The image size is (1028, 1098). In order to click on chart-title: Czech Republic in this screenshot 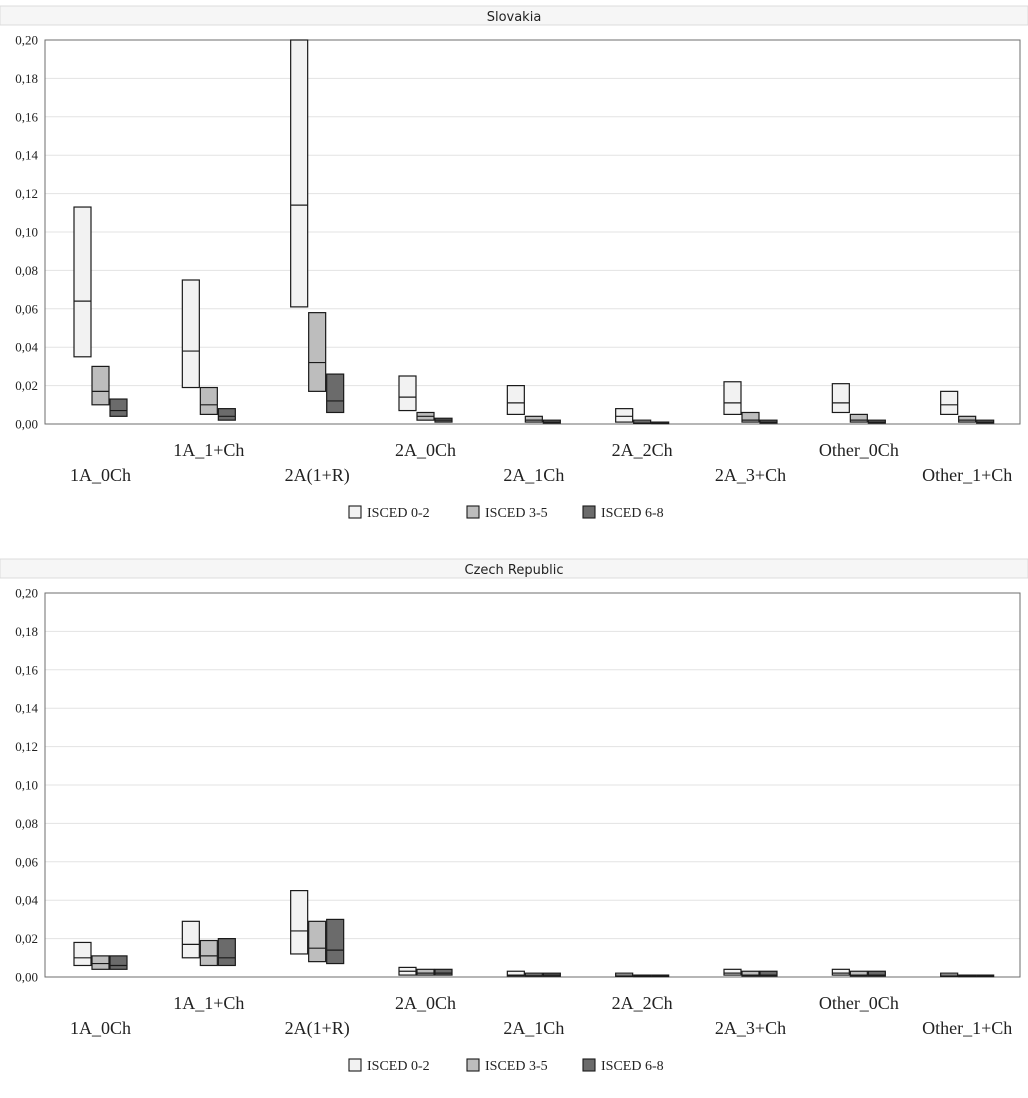, I will do `click(514, 570)`.